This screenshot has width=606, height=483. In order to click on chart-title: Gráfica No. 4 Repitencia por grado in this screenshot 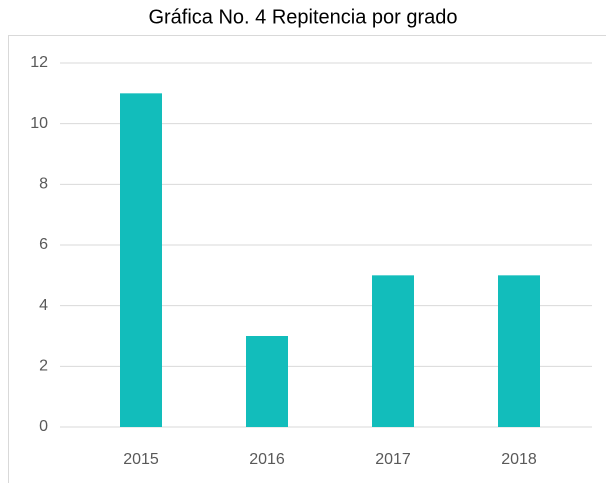, I will do `click(302, 17)`.